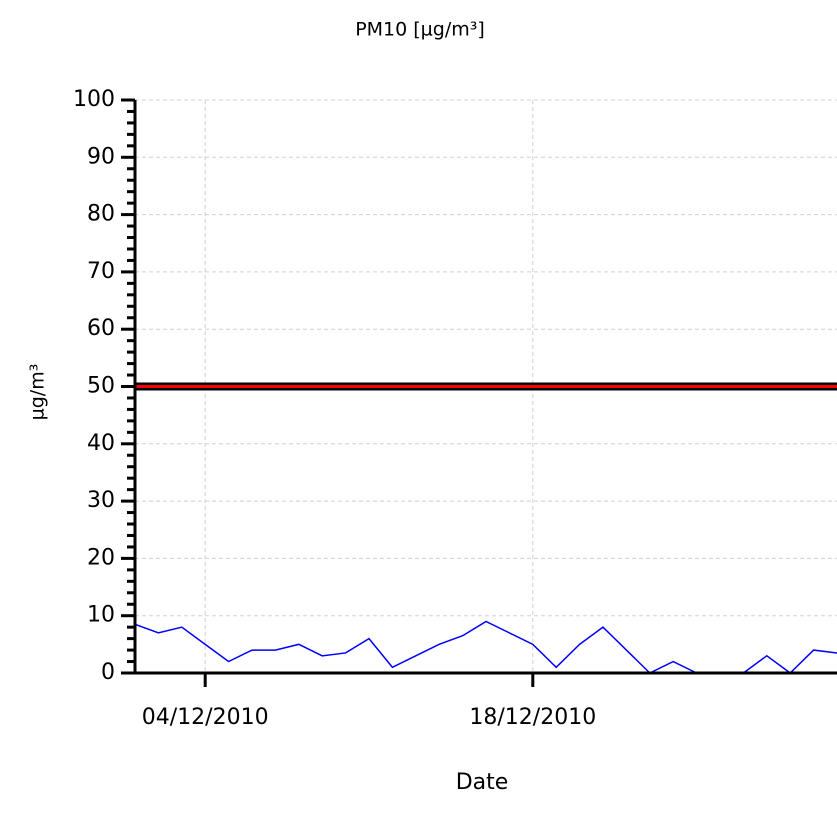 Image resolution: width=837 pixels, height=827 pixels. What do you see at coordinates (101, 386) in the screenshot?
I see `y-tick-label: 50` at bounding box center [101, 386].